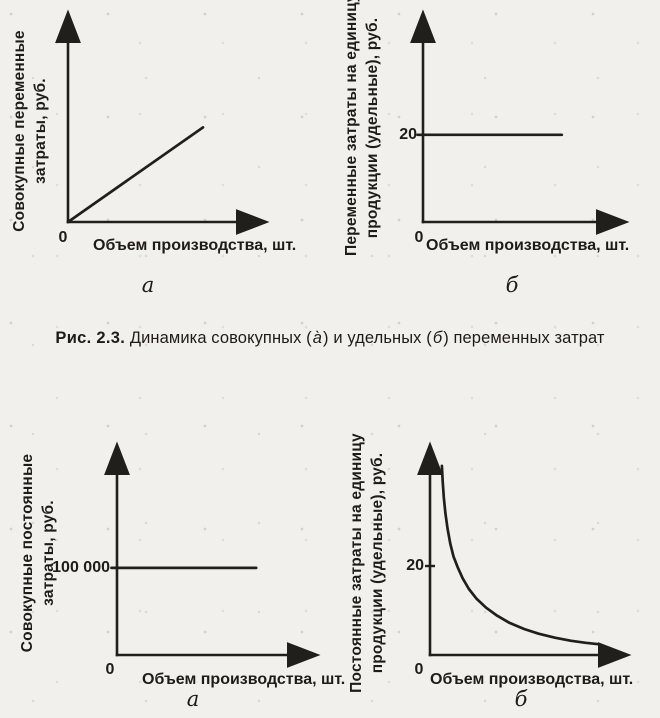 The height and width of the screenshot is (718, 660). What do you see at coordinates (351, 128) in the screenshot?
I see `y-axis-label-line: Переменные затраты на единицу` at bounding box center [351, 128].